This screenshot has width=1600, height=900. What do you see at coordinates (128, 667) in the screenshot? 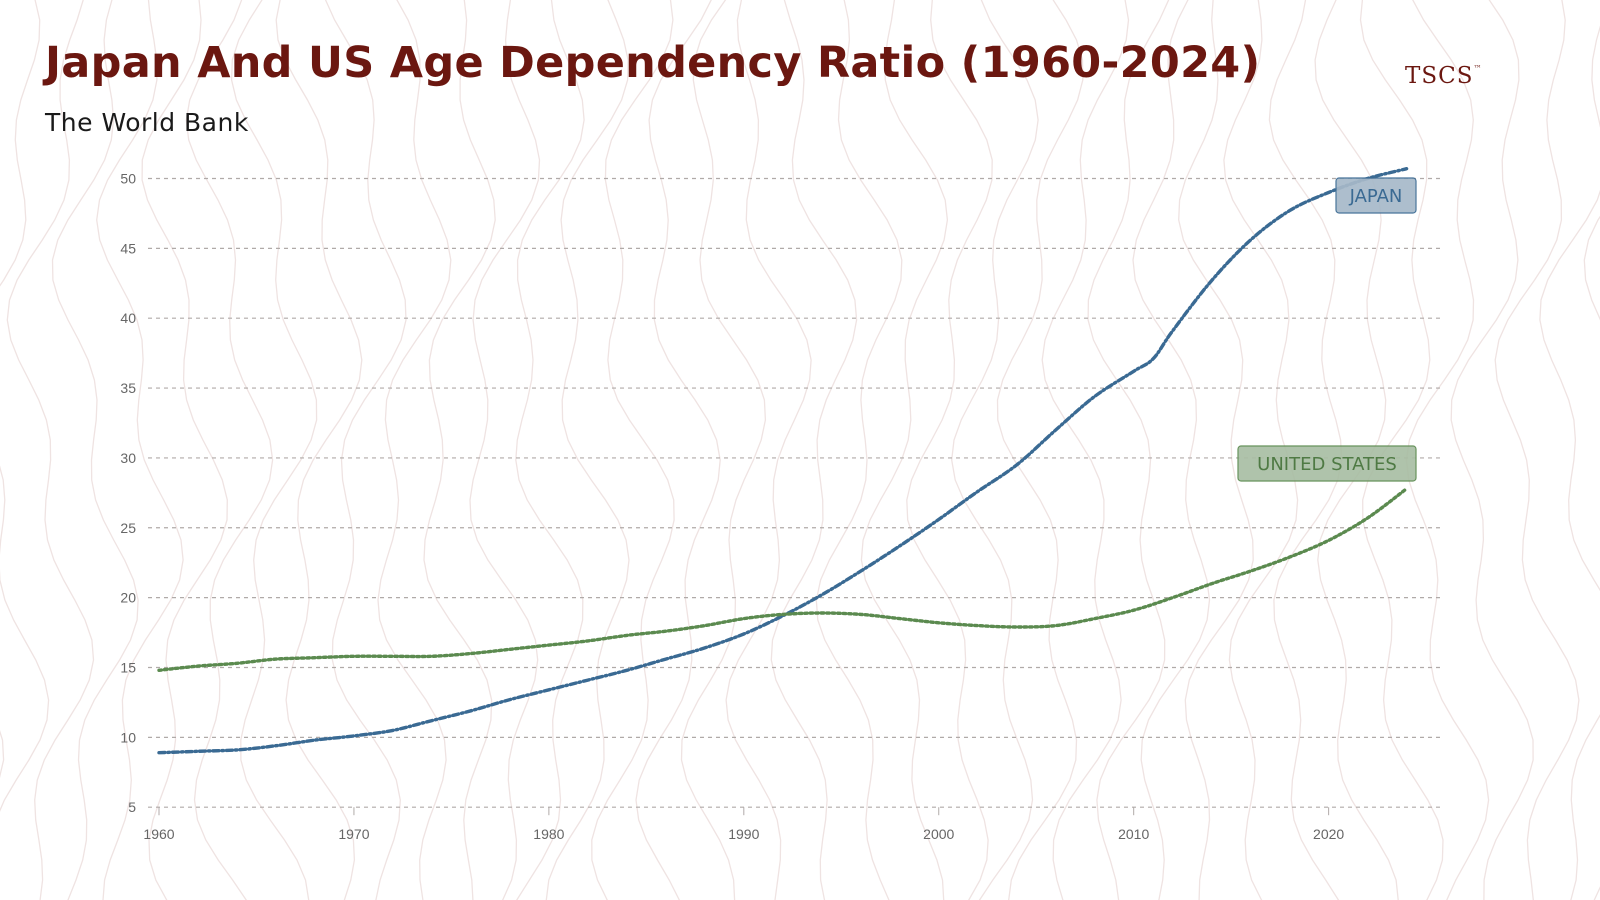
I see `y-tick-label: 15` at bounding box center [128, 667].